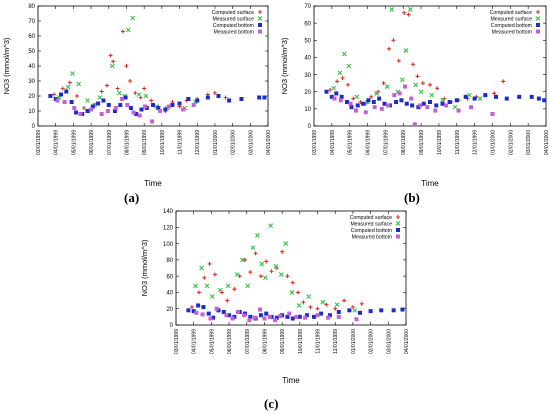 The height and width of the screenshot is (414, 550). Describe the element at coordinates (511, 20) in the screenshot. I see `legend-entry: Measured surface` at that location.